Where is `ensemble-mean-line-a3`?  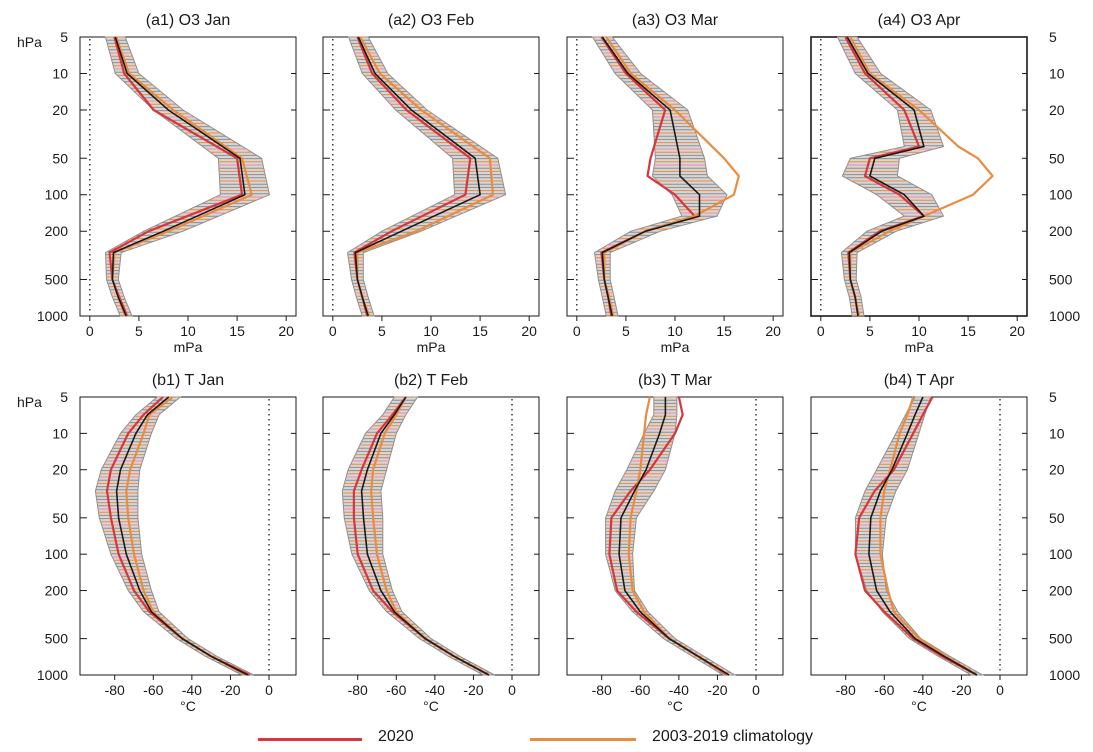 ensemble-mean-line-a3 is located at coordinates (651, 176).